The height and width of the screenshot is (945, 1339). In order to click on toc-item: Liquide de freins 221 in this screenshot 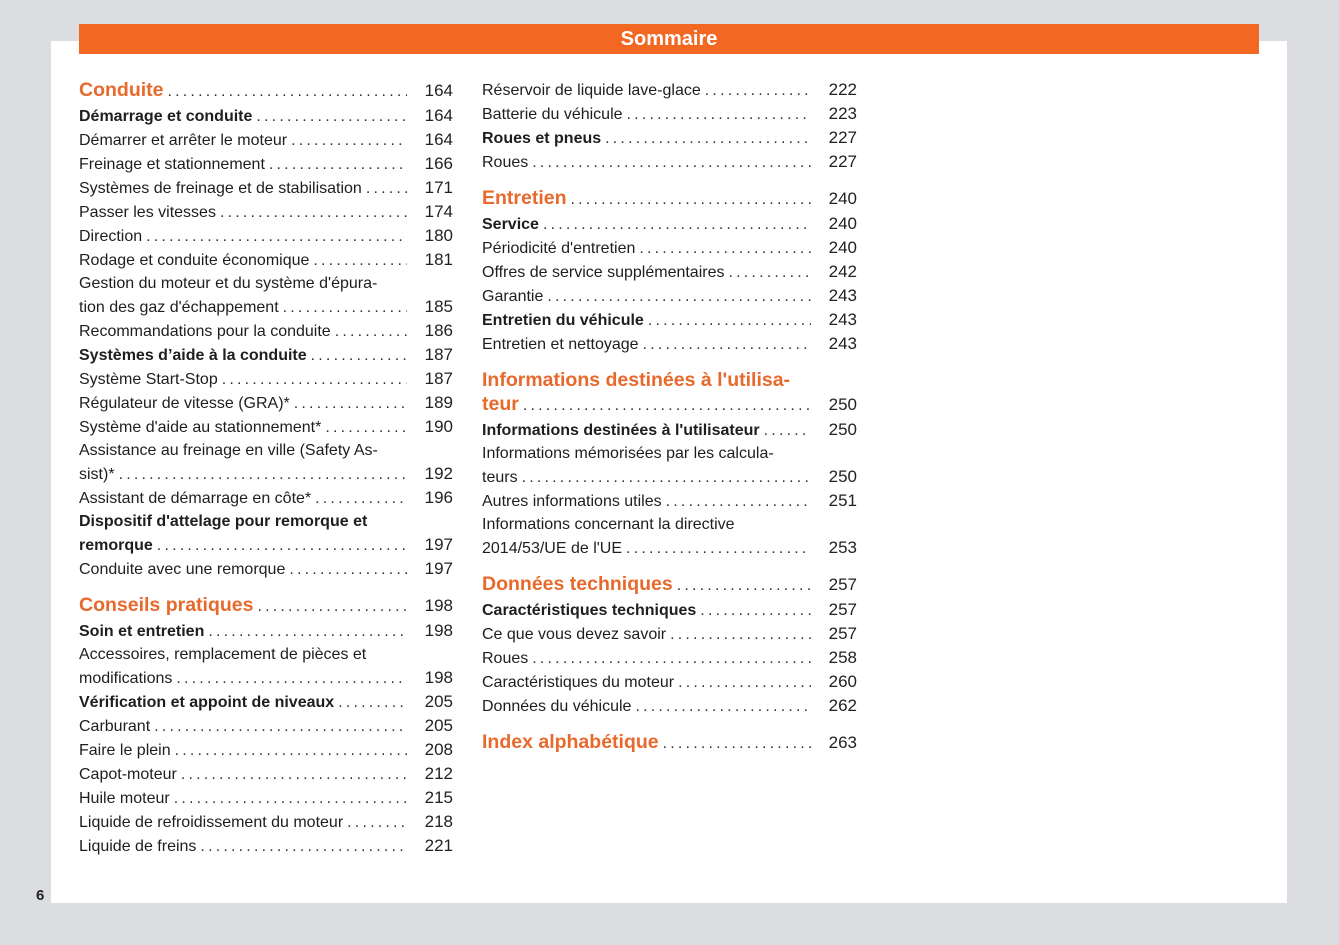, I will do `click(266, 846)`.